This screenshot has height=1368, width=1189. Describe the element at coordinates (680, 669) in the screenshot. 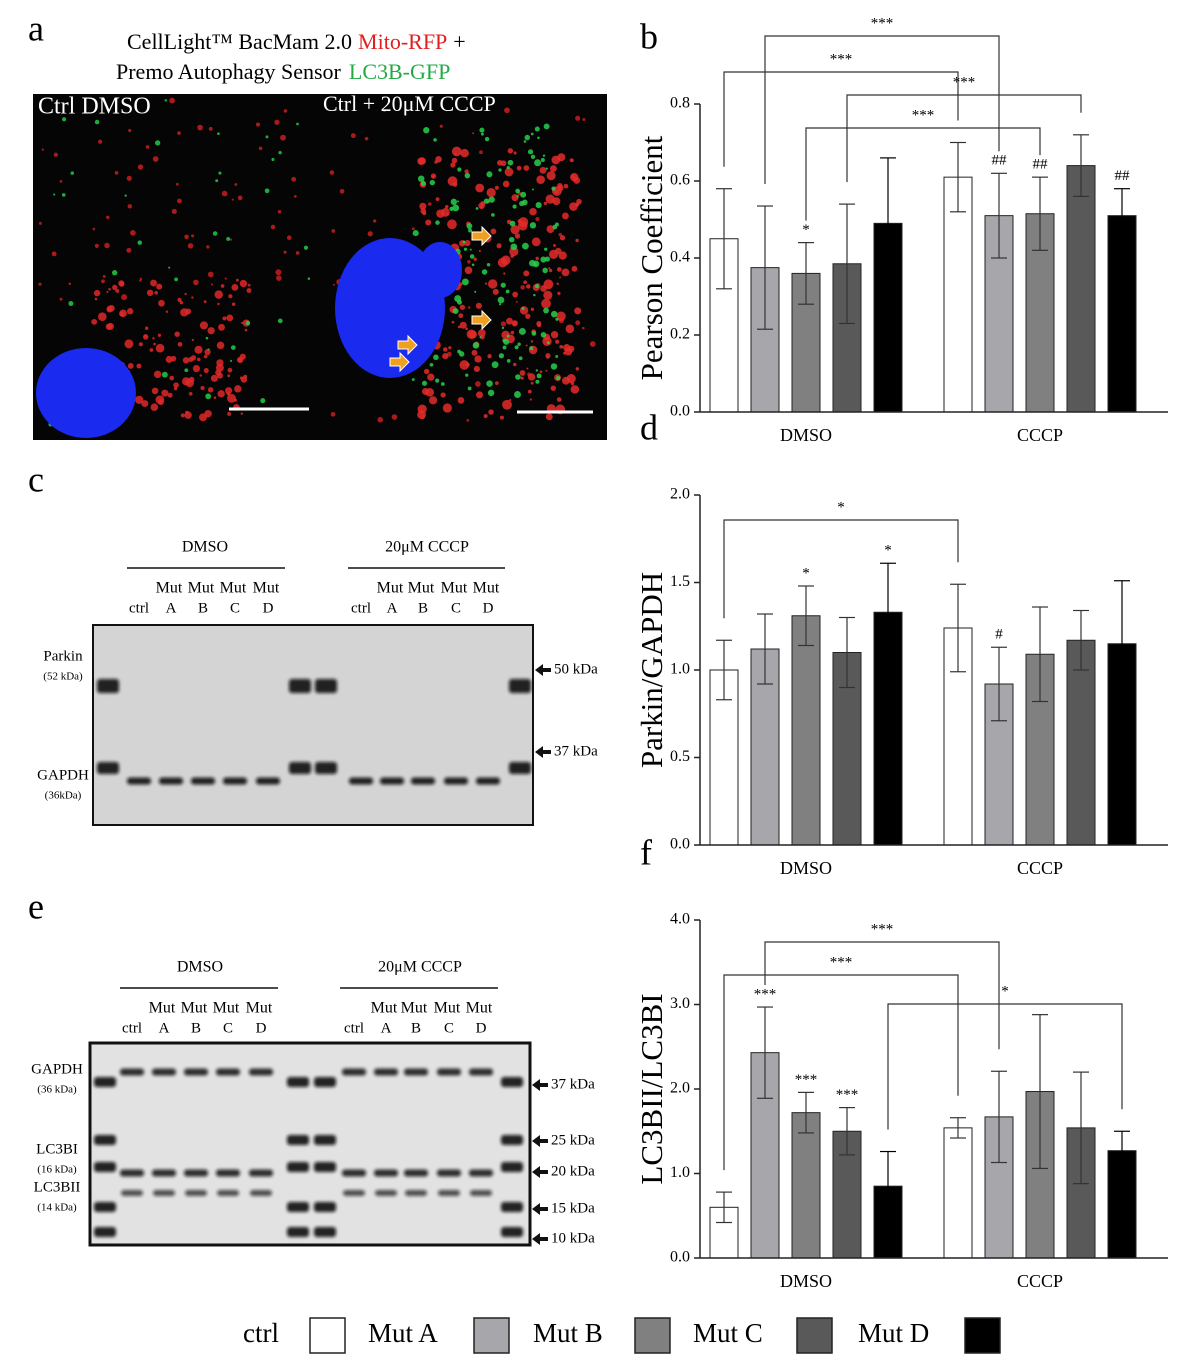

I see `y-tick-label: 1.0` at that location.